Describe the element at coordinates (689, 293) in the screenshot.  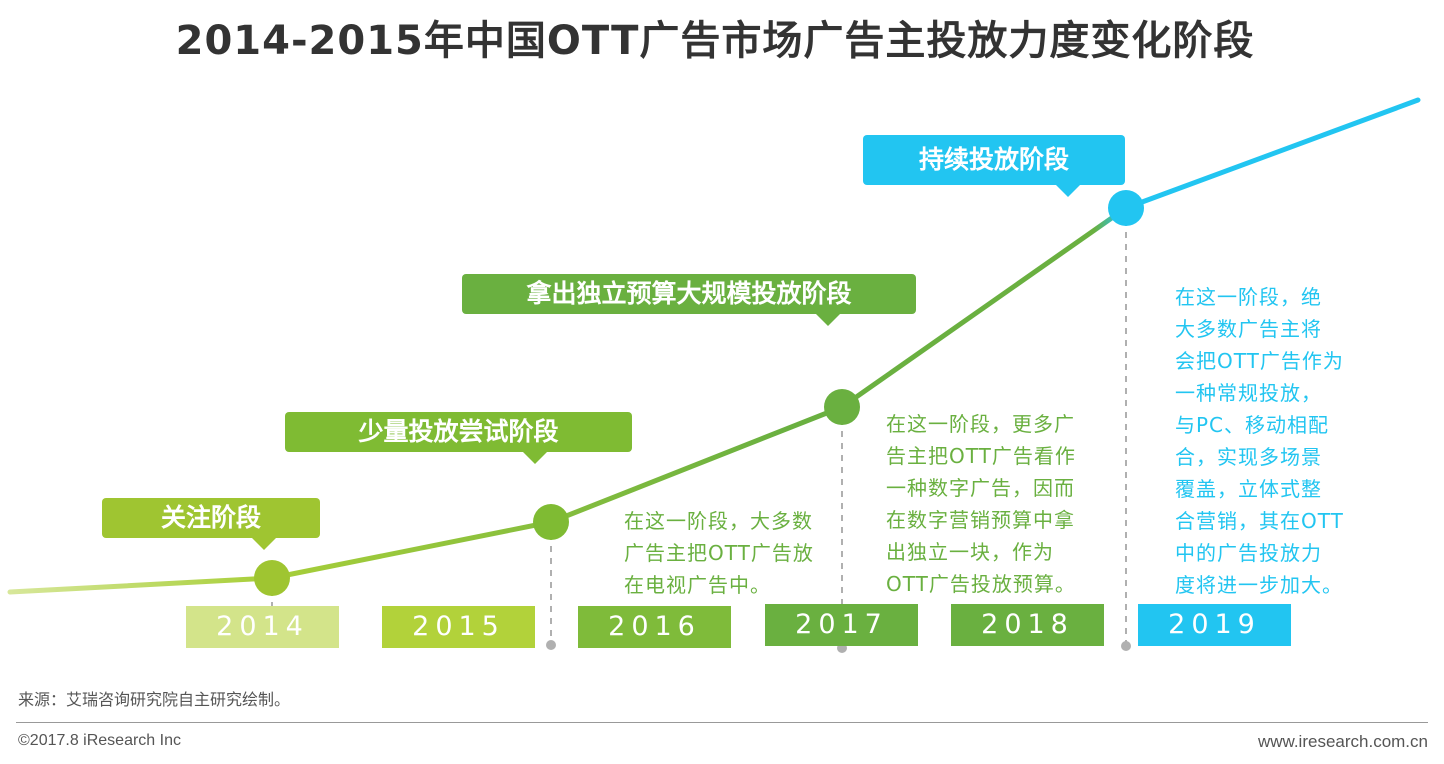
I see `stage-label-text: 拿出独立预算大规模投放阶段` at that location.